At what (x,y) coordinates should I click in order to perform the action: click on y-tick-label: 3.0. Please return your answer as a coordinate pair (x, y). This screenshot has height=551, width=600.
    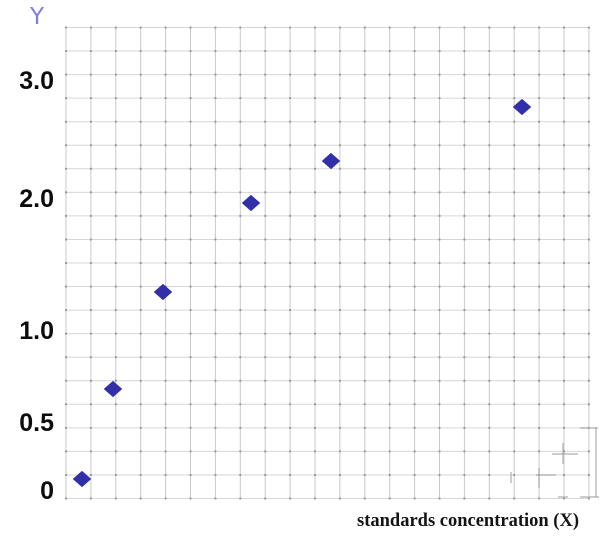
    Looking at the image, I should click on (36, 81).